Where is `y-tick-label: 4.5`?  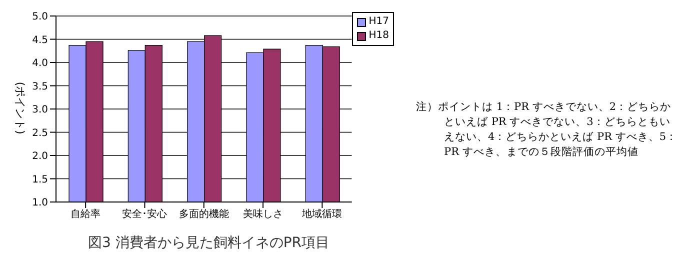
y-tick-label: 4.5 is located at coordinates (40, 40).